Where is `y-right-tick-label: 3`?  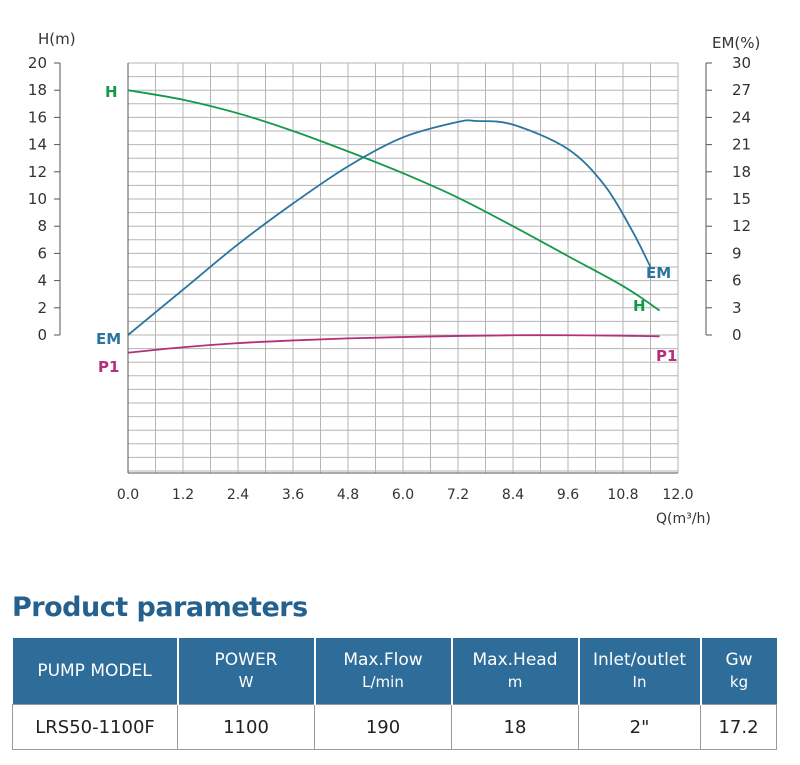
y-right-tick-label: 3 is located at coordinates (737, 308).